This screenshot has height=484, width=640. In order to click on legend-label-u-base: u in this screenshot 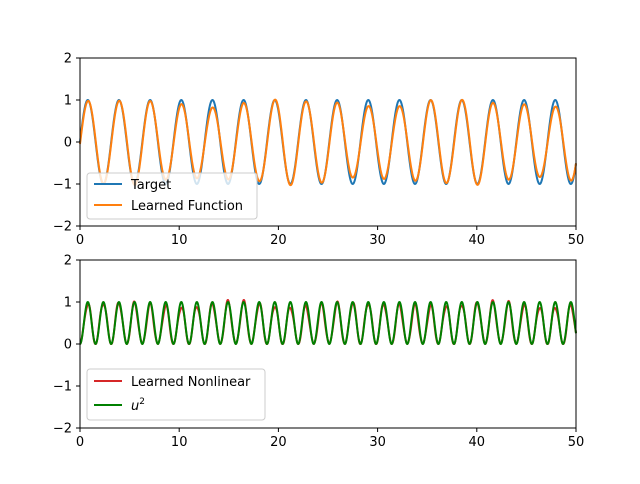, I will do `click(135, 406)`.